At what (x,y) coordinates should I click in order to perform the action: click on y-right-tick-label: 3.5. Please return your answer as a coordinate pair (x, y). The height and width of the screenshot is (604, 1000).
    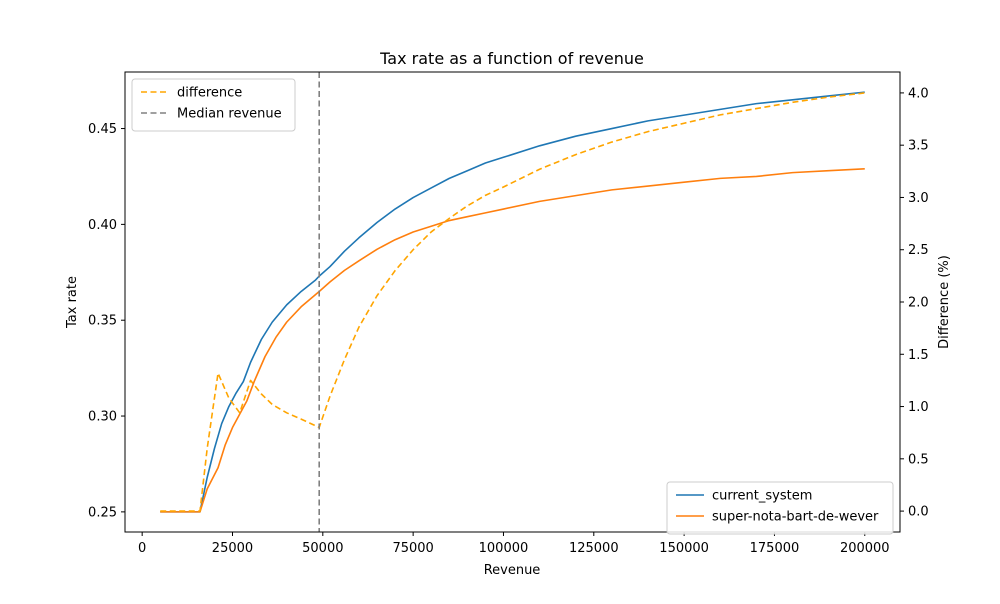
    Looking at the image, I should click on (918, 146).